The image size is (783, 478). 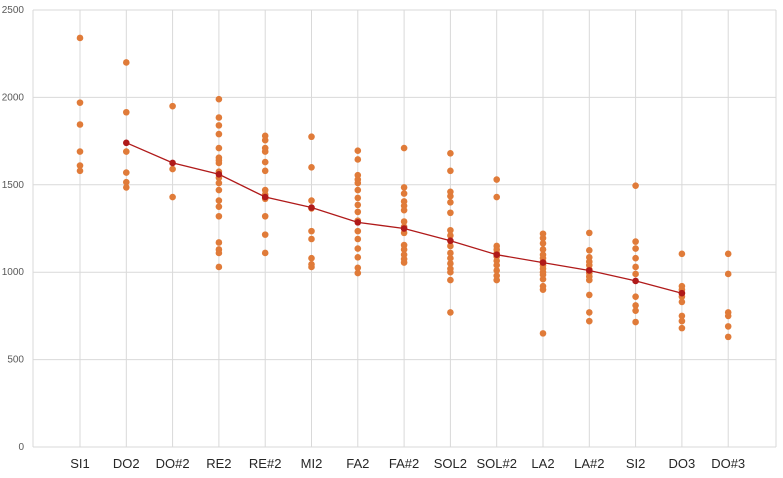 What do you see at coordinates (265, 463) in the screenshot?
I see `x-tick-label: RE#2` at bounding box center [265, 463].